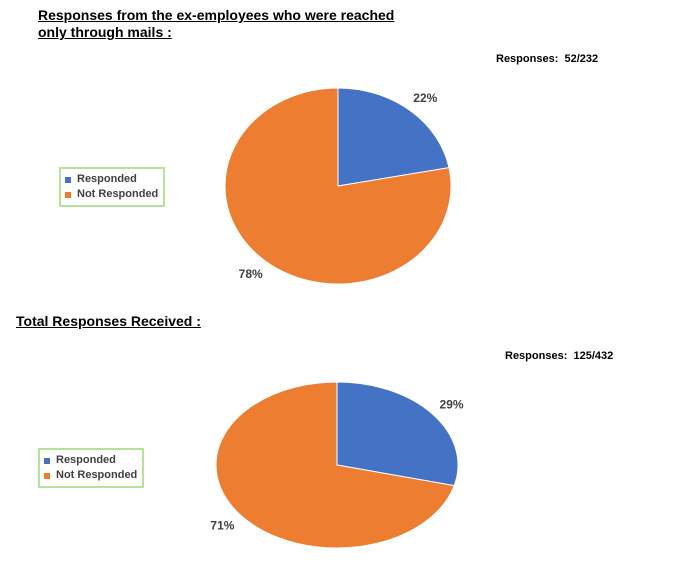 This screenshot has height=568, width=700. What do you see at coordinates (452, 404) in the screenshot?
I see `data-label-responded: 29%` at bounding box center [452, 404].